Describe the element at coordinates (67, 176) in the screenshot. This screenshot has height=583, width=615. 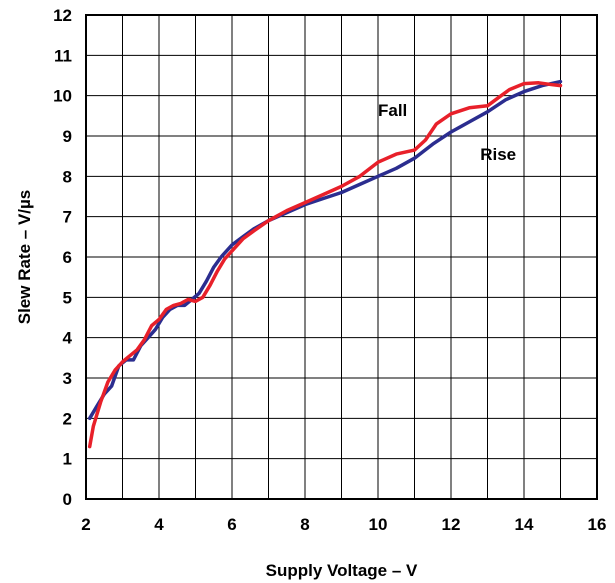
I see `y-tick-label: 8` at that location.